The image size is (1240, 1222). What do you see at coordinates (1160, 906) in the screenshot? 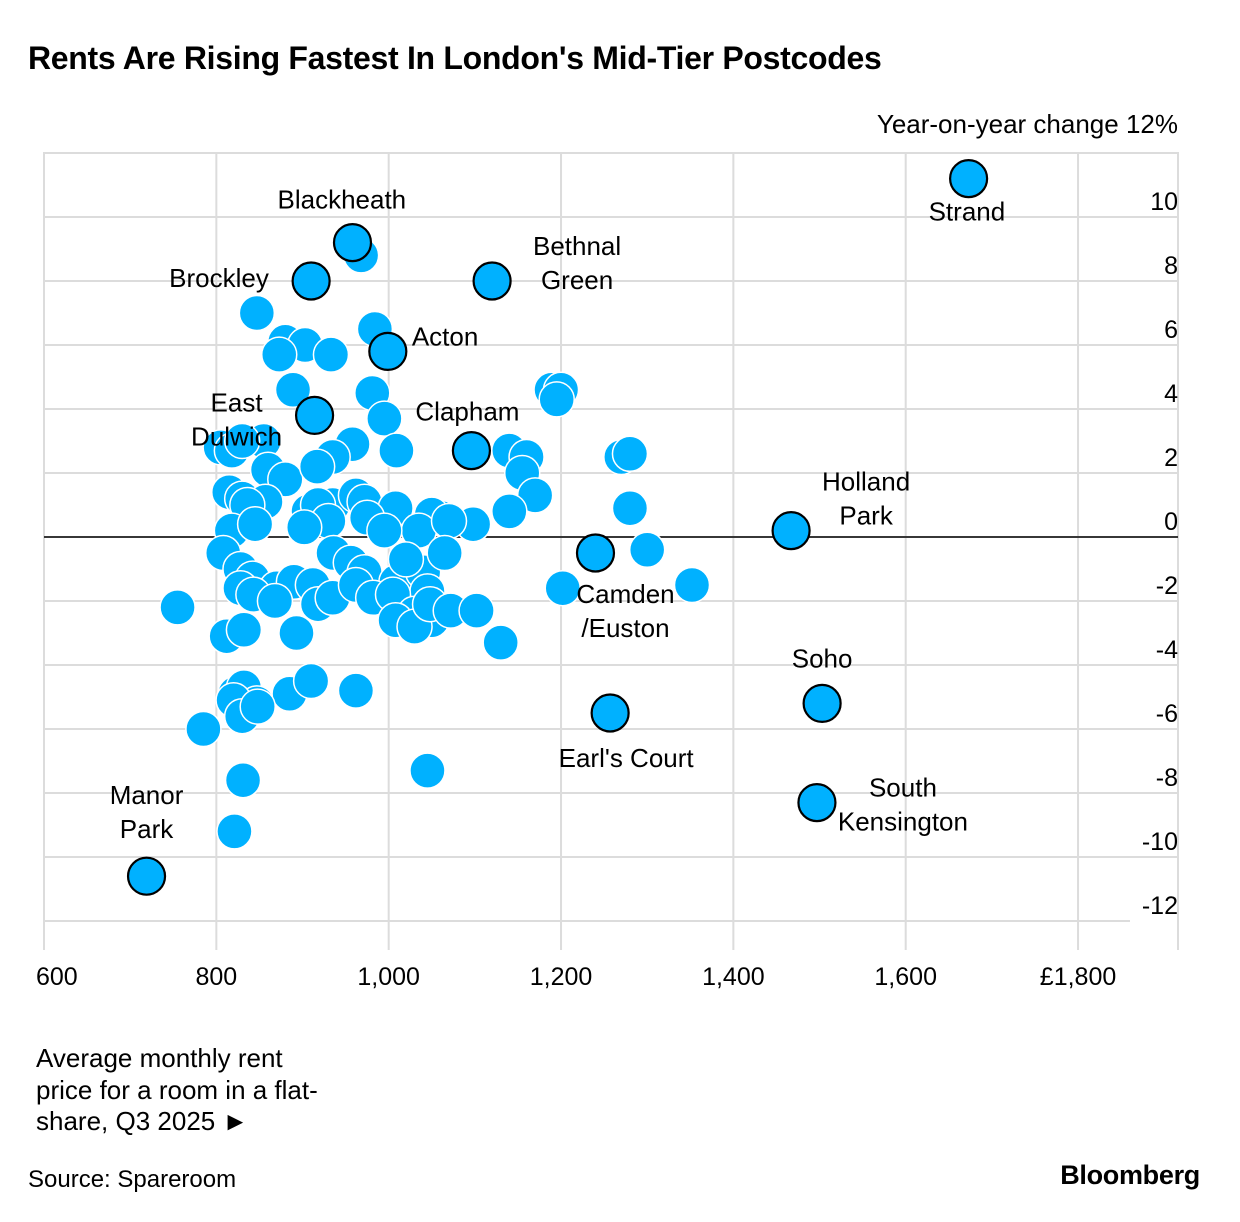
I see `y-tick-label: -12` at bounding box center [1160, 906].